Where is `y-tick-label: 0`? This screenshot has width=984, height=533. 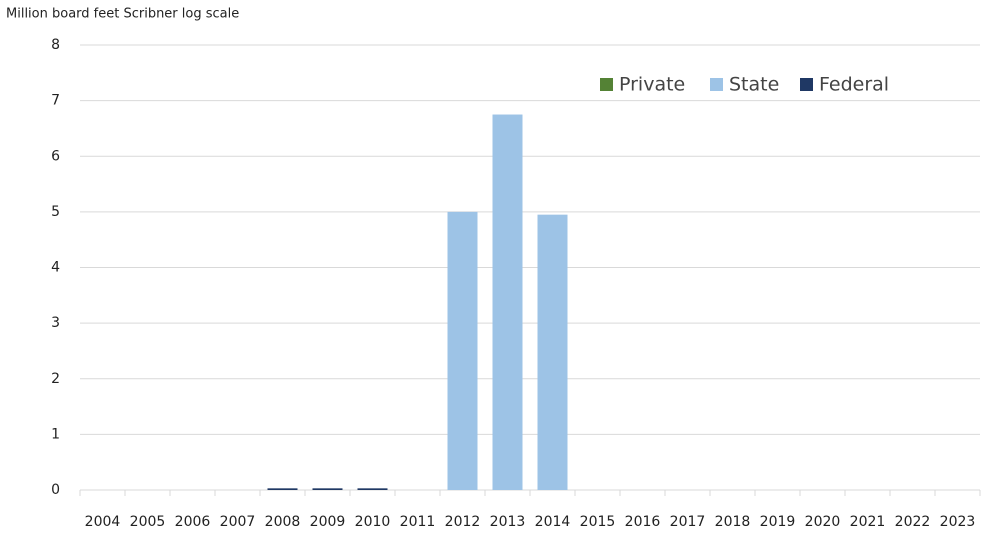
y-tick-label: 0 is located at coordinates (55, 490).